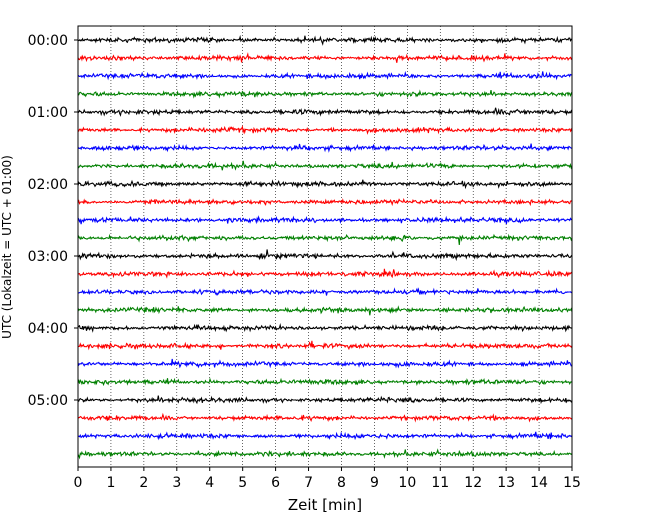  What do you see at coordinates (242, 483) in the screenshot?
I see `x-tick-label-5: 5` at bounding box center [242, 483].